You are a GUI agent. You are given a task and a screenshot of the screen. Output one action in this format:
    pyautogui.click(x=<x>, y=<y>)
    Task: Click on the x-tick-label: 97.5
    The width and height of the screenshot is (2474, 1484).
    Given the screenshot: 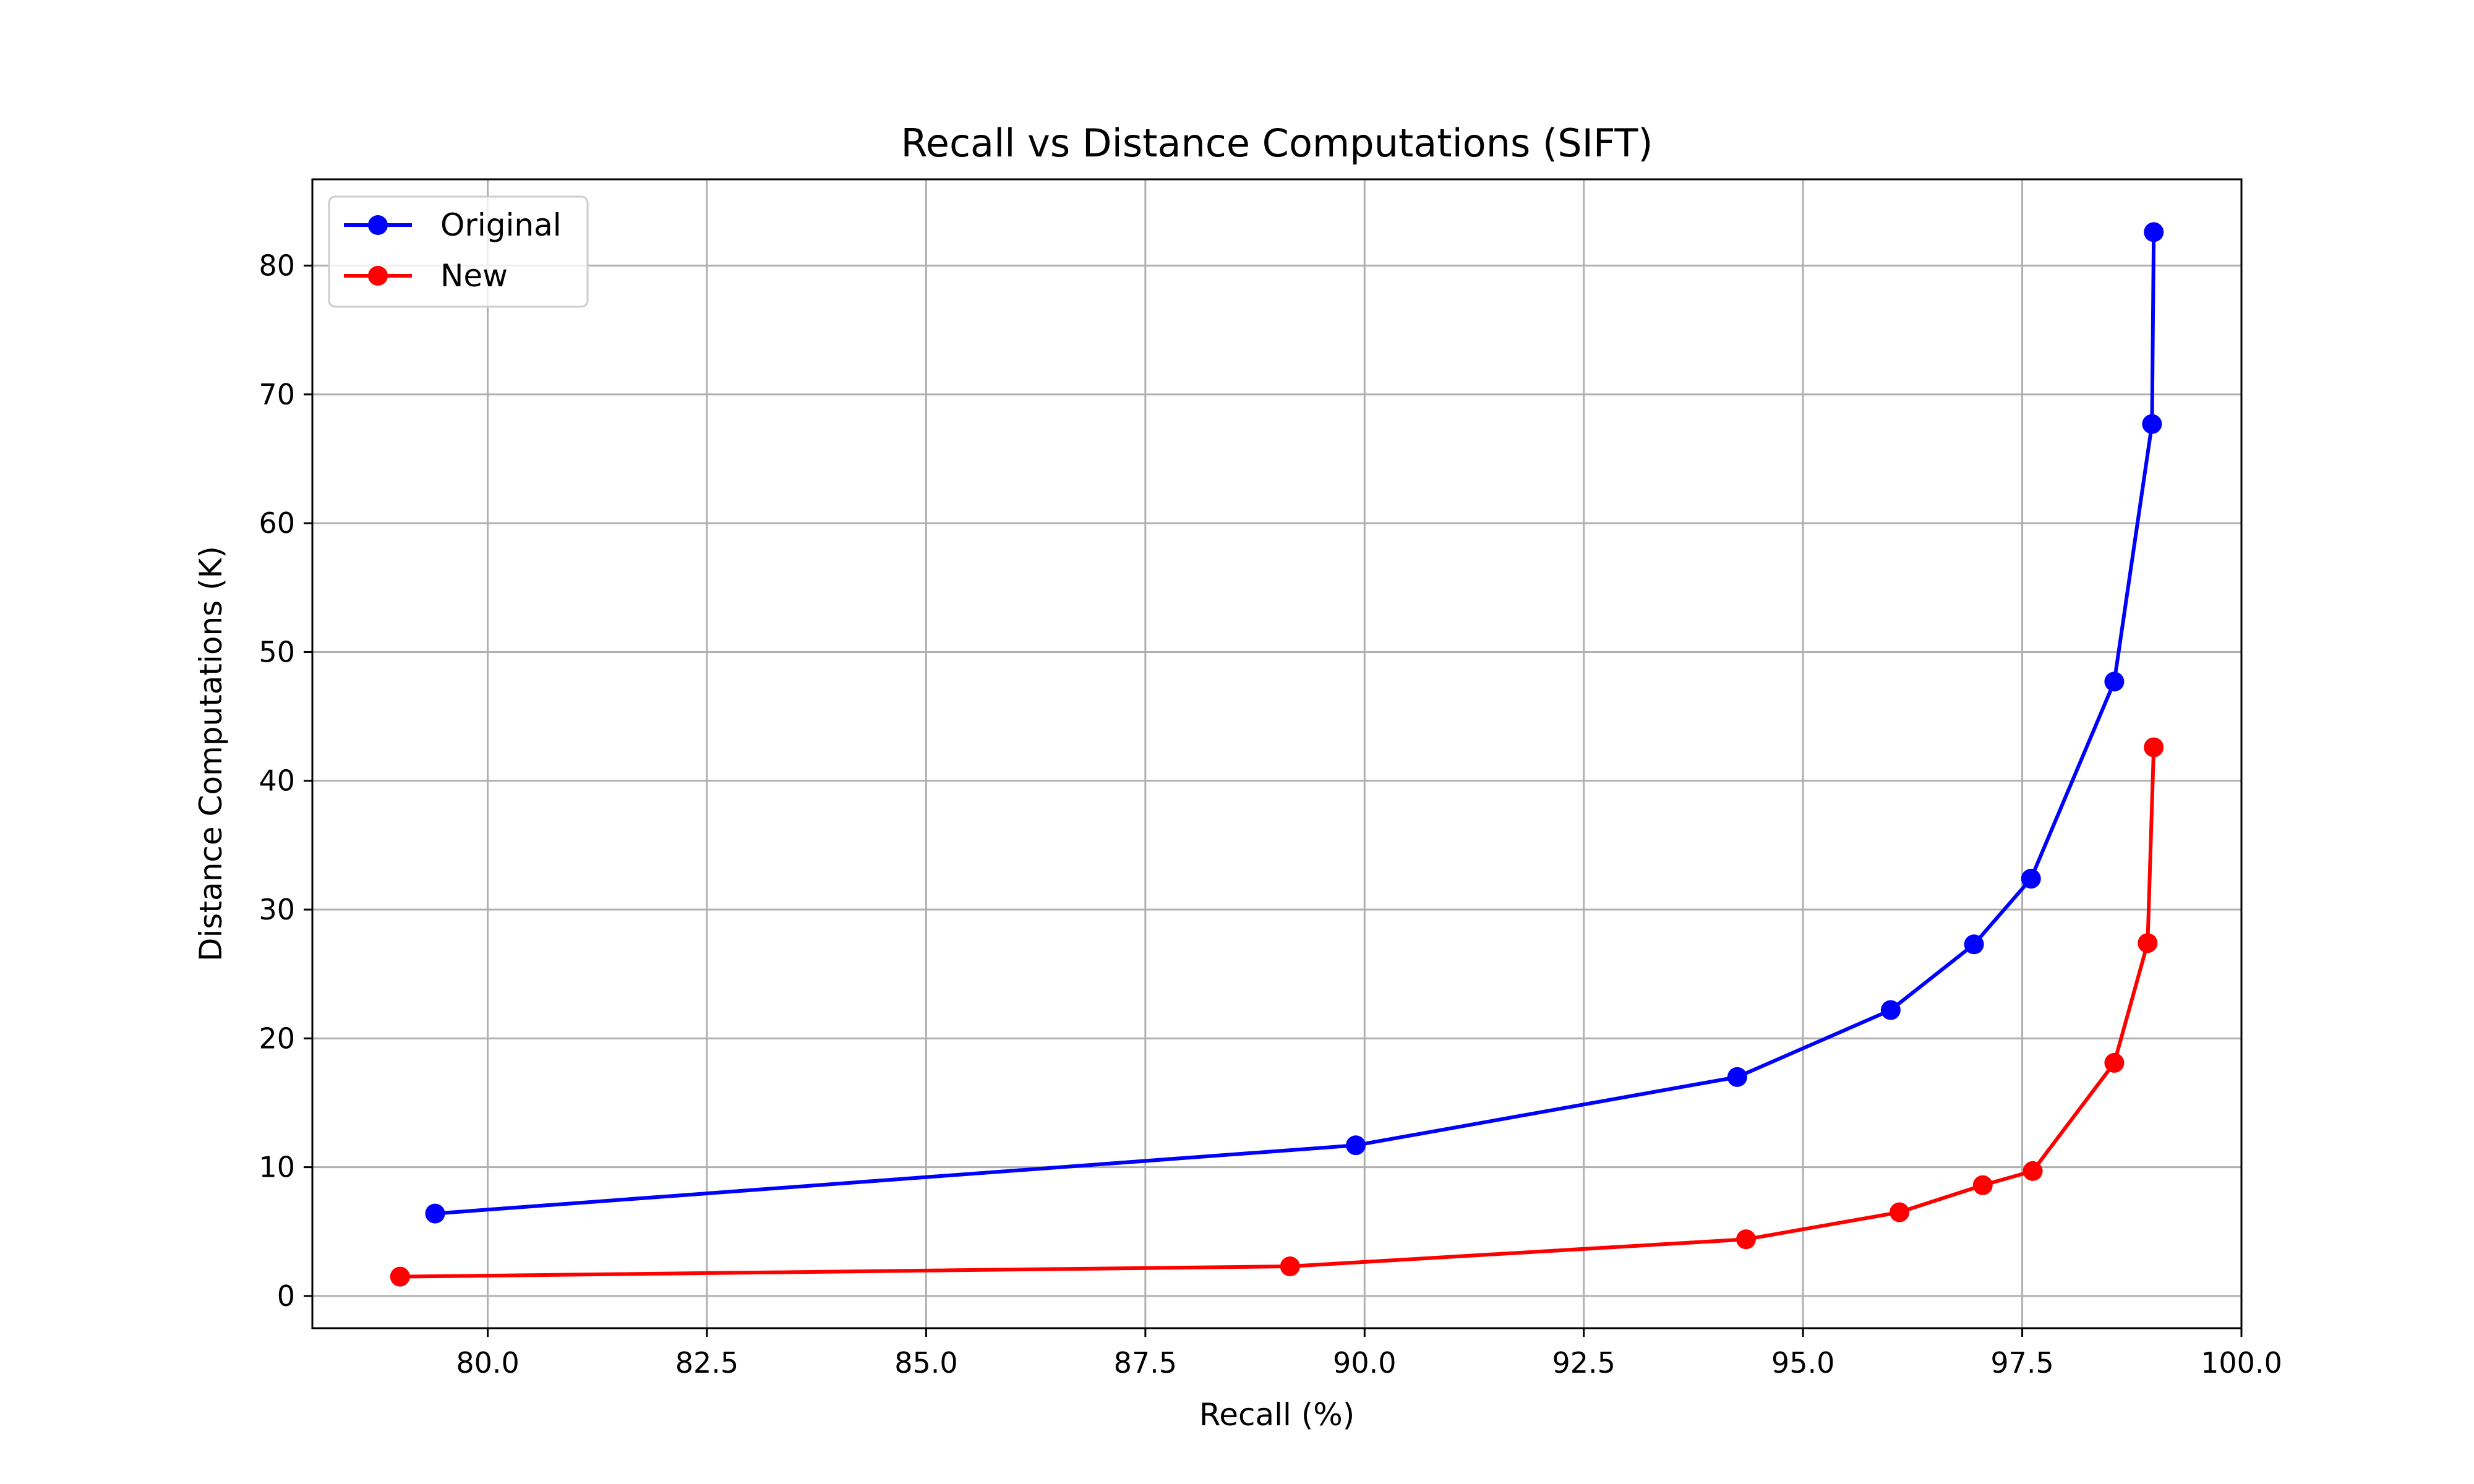 What is the action you would take?
    pyautogui.click(x=2022, y=1363)
    